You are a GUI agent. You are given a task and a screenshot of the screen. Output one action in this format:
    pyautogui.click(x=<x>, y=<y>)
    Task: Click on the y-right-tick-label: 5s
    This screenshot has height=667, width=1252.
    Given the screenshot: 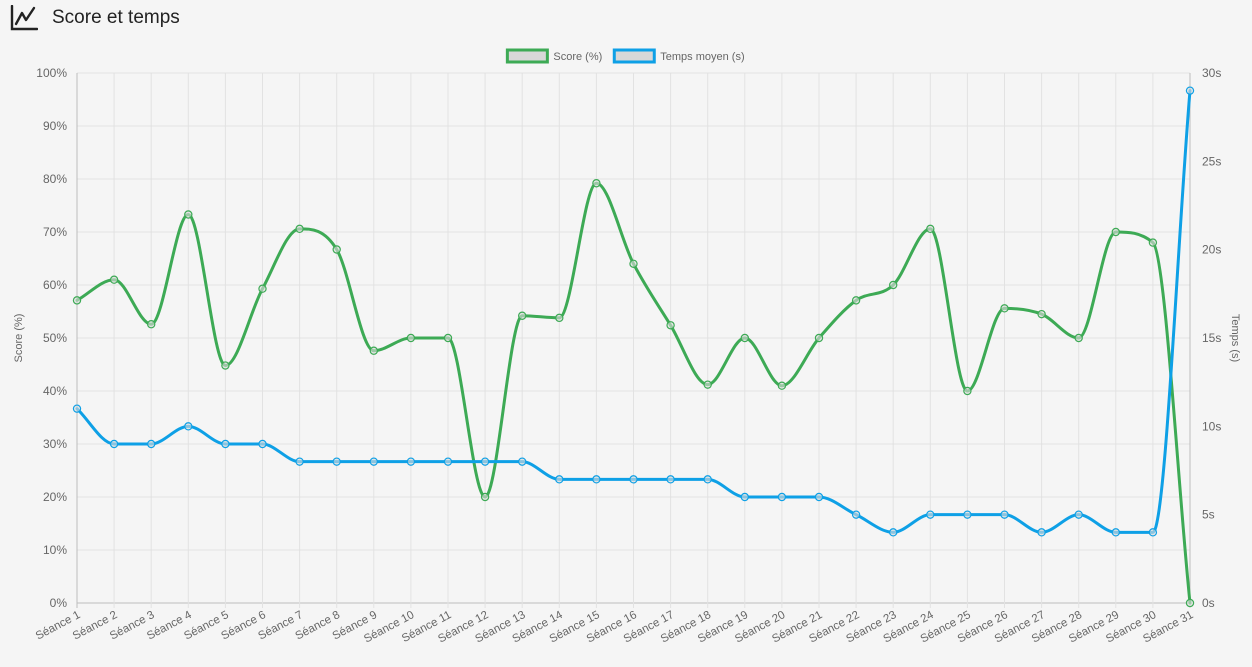 What is the action you would take?
    pyautogui.click(x=1208, y=515)
    